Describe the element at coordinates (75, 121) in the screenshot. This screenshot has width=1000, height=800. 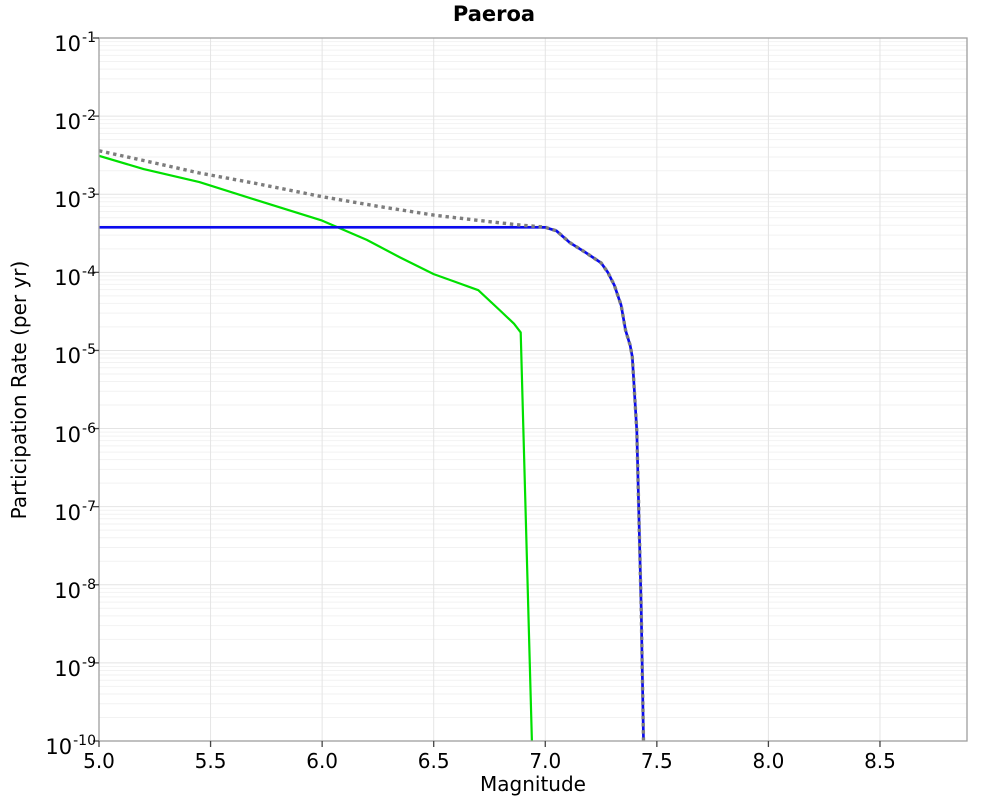
I see `y-tick-label: 10⁻²` at that location.